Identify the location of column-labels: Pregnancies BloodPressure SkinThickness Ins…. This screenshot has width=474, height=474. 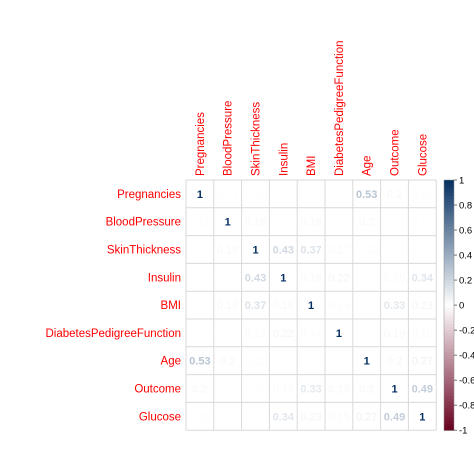
(312, 108).